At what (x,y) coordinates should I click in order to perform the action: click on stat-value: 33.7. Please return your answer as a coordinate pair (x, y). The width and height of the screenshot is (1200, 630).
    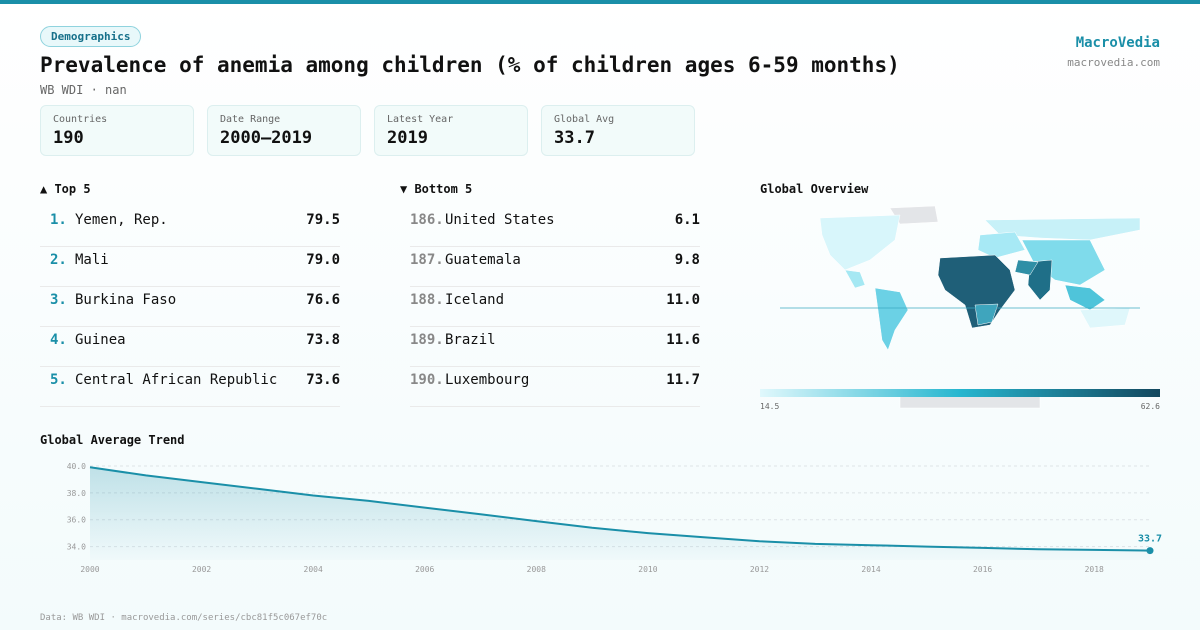
    Looking at the image, I should click on (574, 138).